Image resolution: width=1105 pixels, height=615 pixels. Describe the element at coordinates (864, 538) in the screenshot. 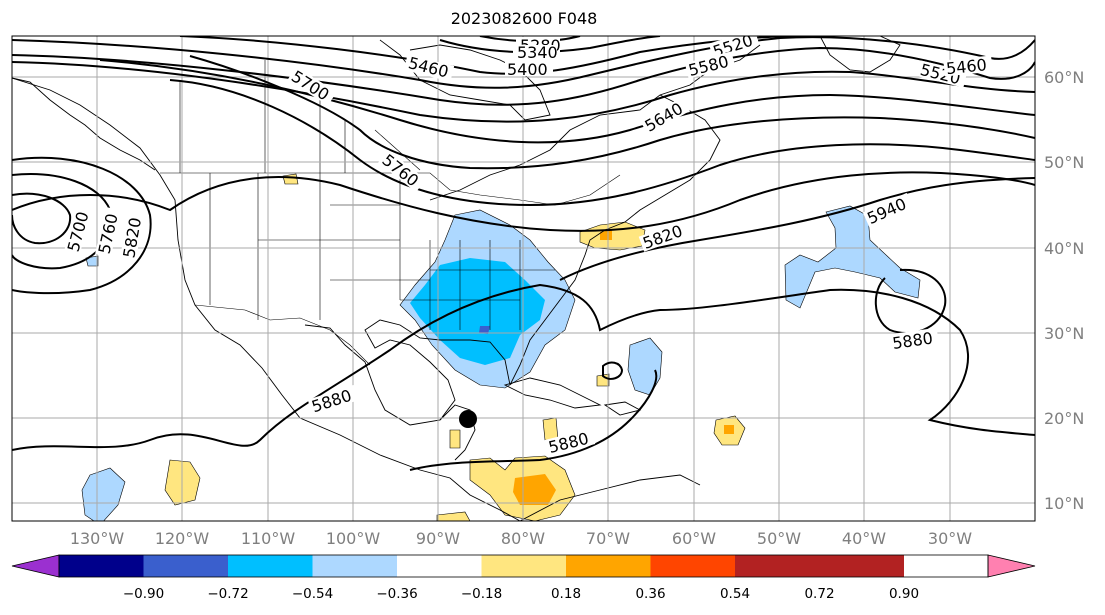

I see `lon-label: 40°W` at that location.